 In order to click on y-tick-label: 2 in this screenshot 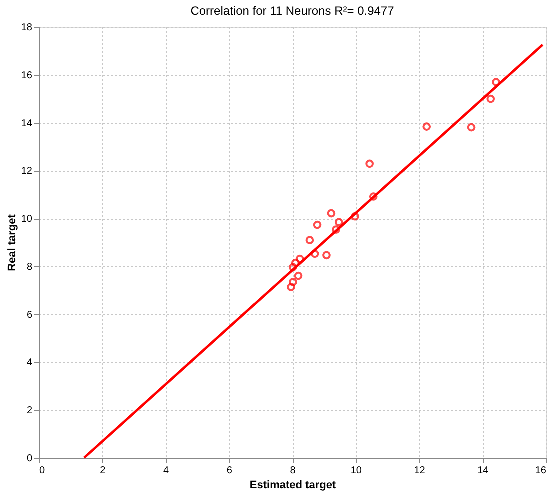, I will do `click(29, 411)`.